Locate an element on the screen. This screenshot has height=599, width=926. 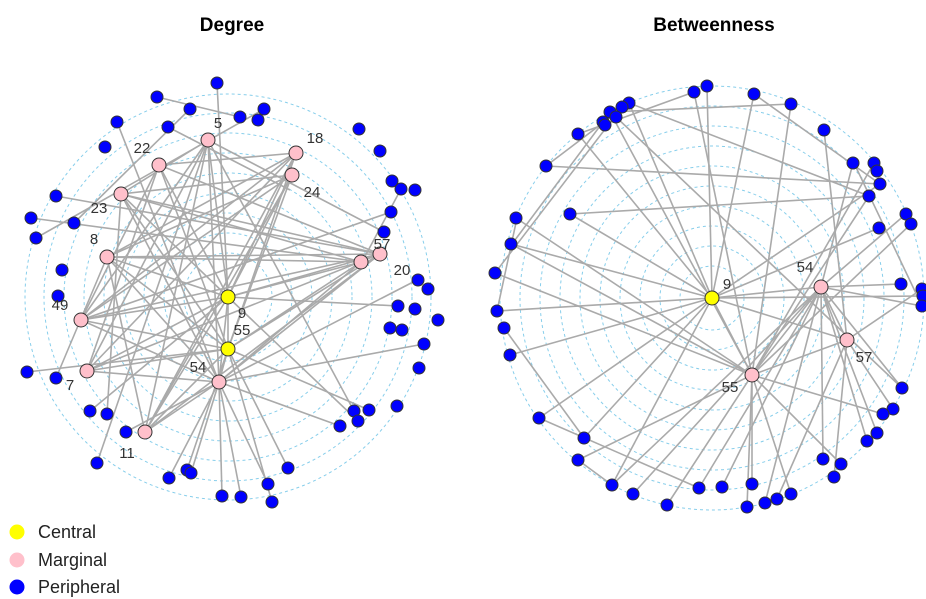
legend: Central Marginal Peripheral is located at coordinates (64, 559).